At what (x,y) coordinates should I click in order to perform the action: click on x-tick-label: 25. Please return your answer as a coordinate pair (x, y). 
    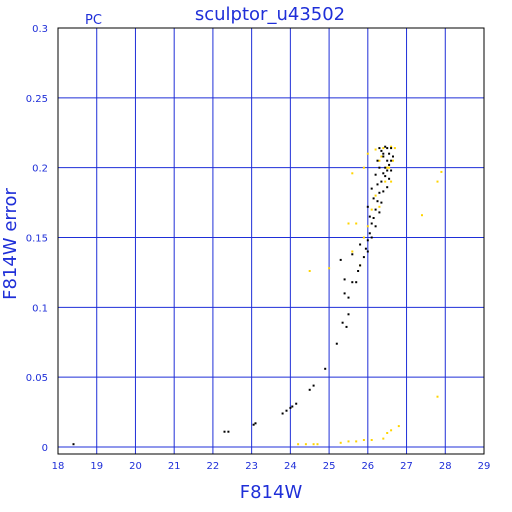
    Looking at the image, I should click on (329, 466).